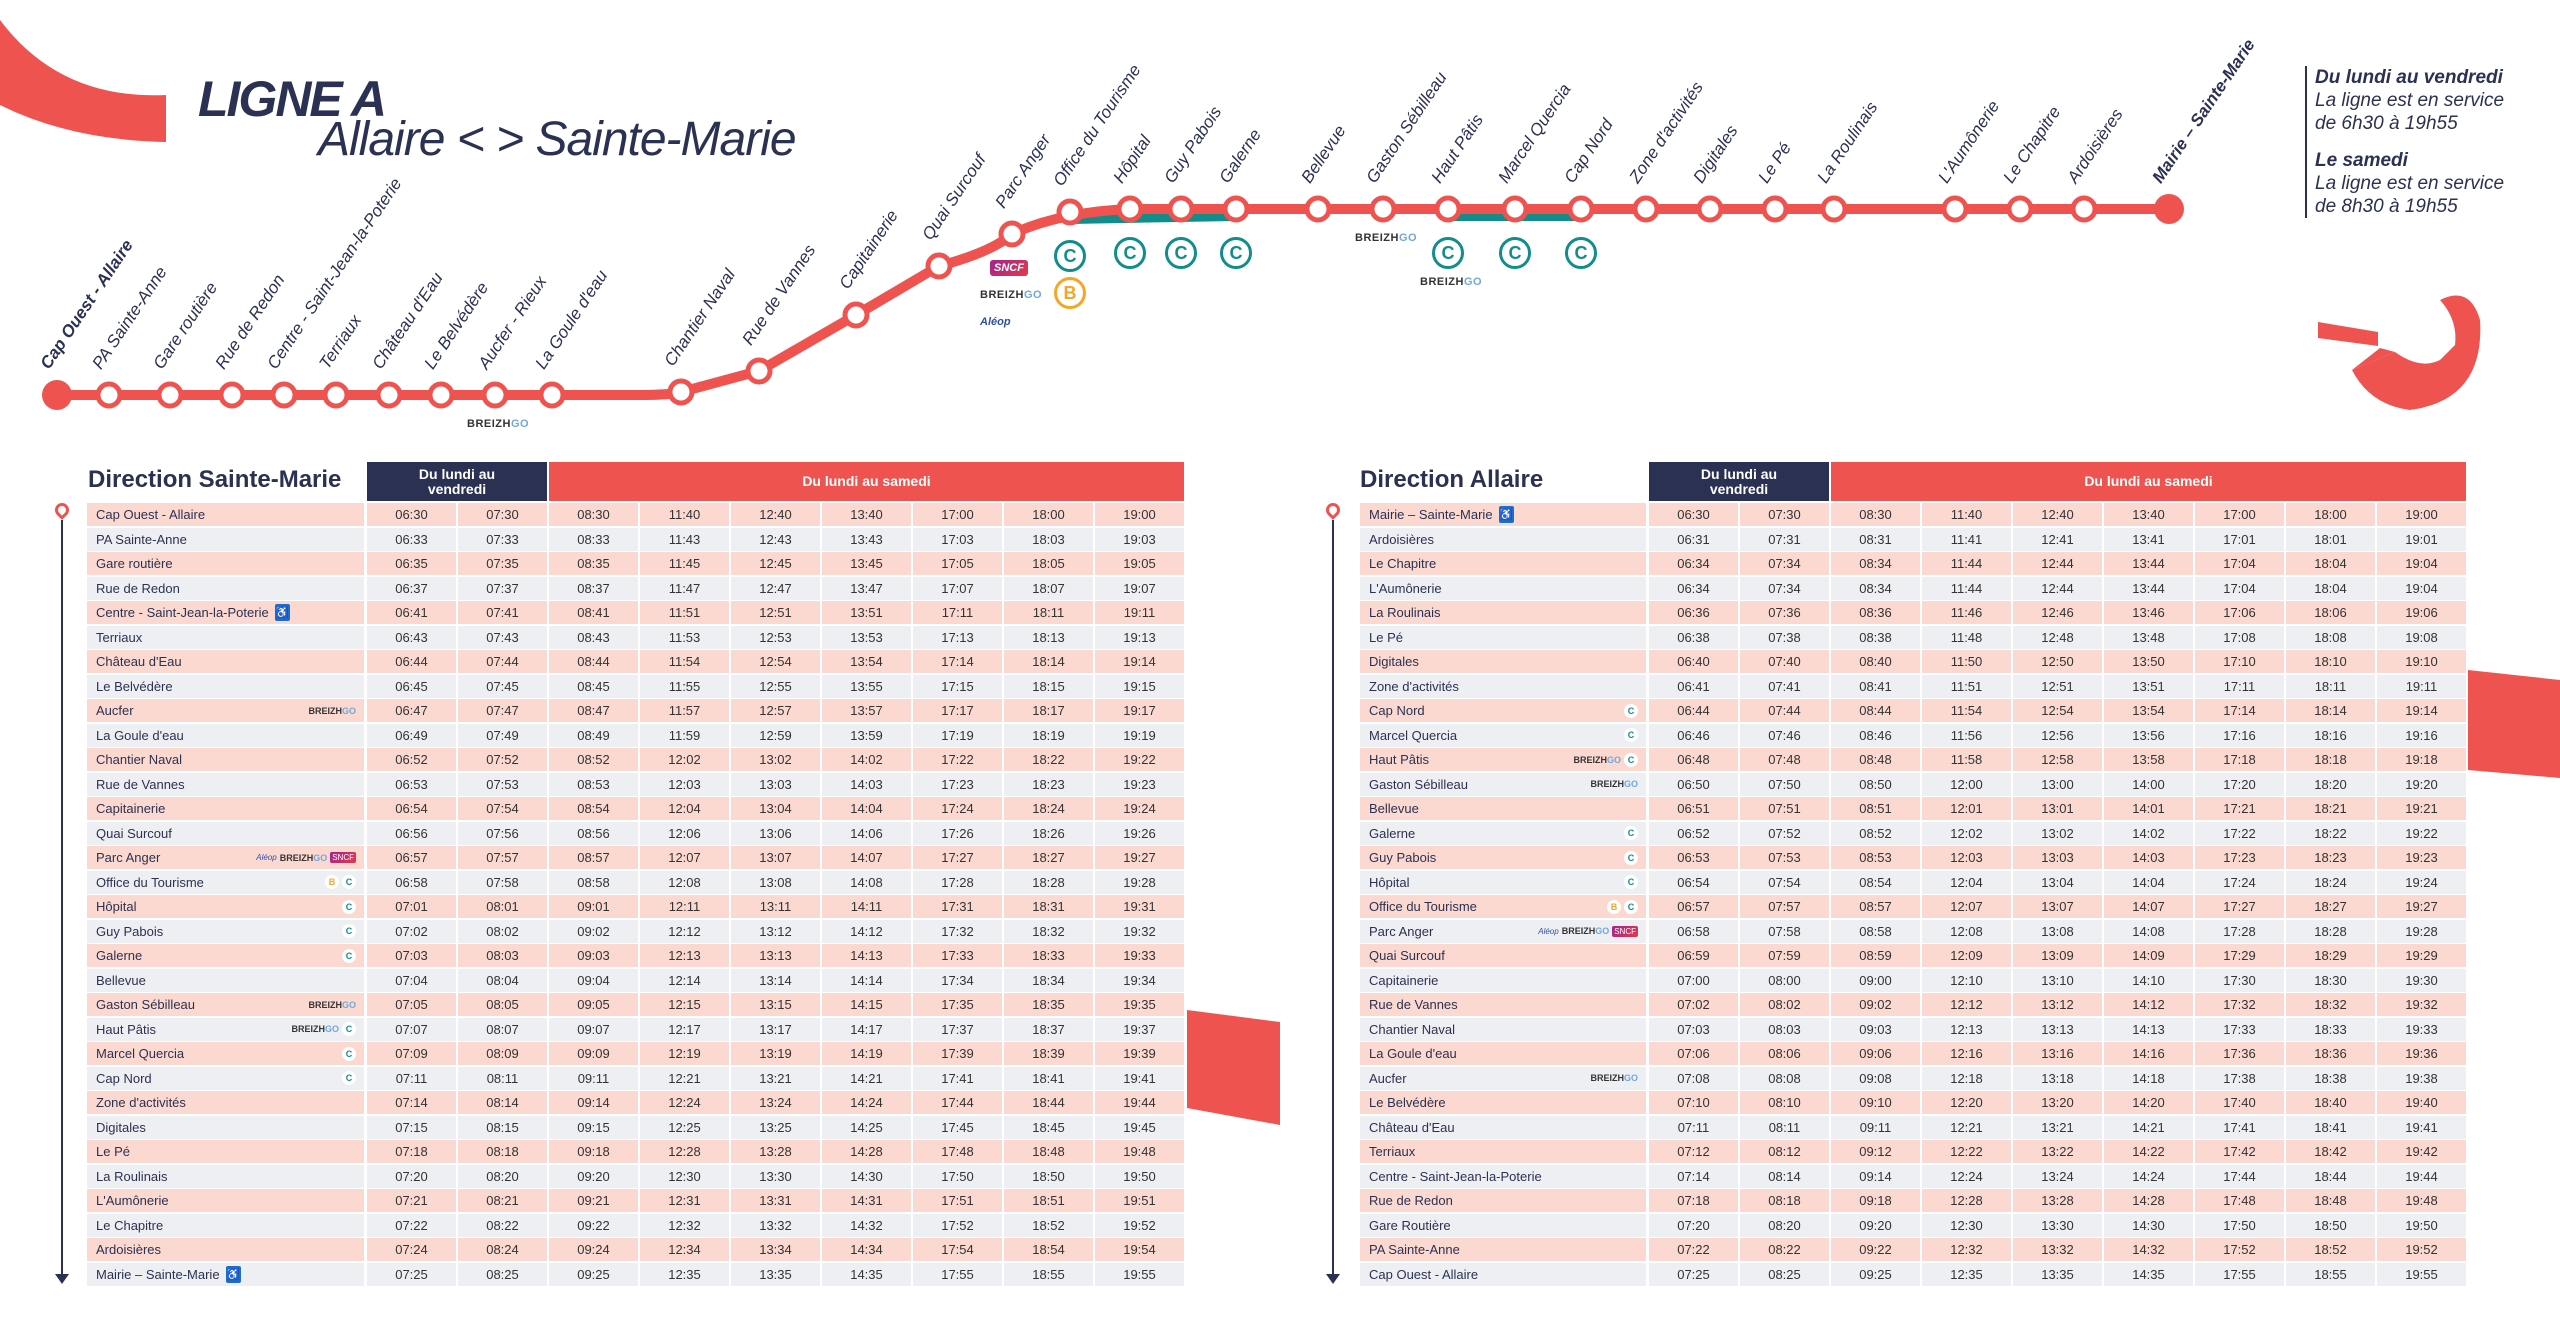 The image size is (2560, 1344). I want to click on departure-time: 12:00, so click(1966, 784).